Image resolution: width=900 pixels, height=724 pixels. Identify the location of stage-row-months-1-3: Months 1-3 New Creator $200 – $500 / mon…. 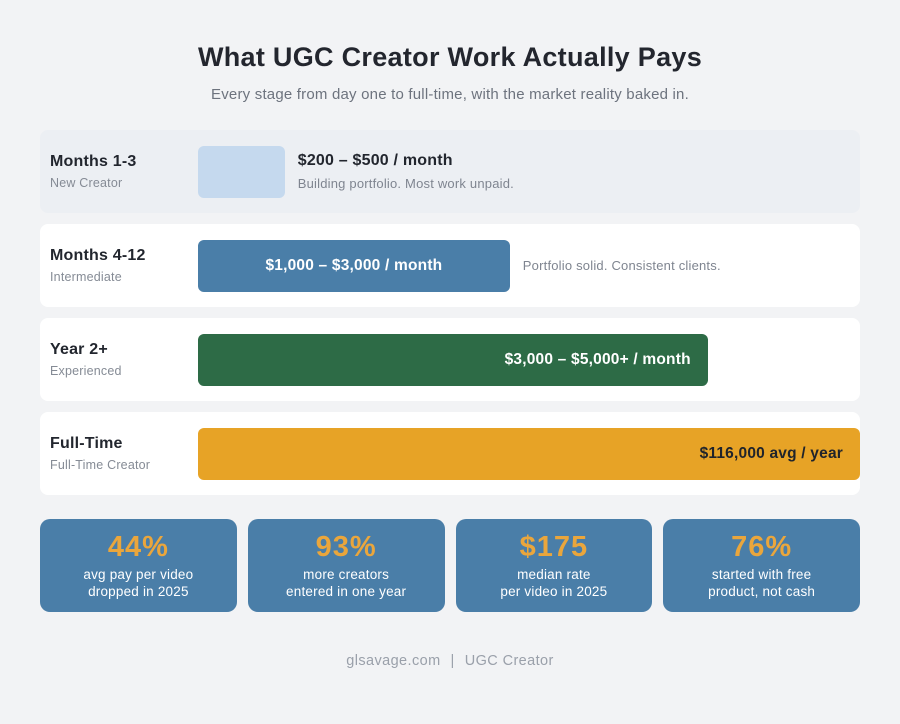
(450, 171).